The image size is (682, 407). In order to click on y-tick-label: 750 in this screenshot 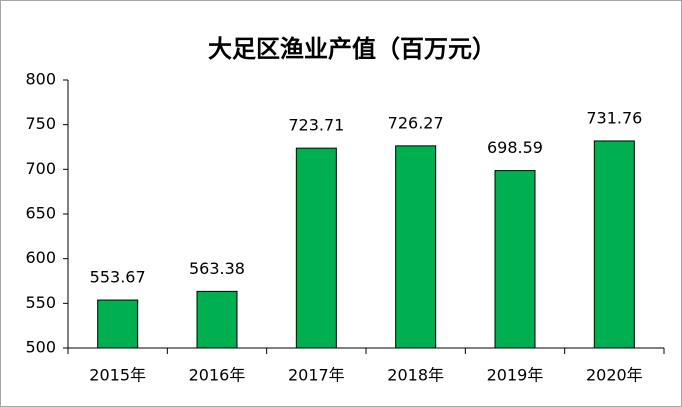, I will do `click(40, 123)`.